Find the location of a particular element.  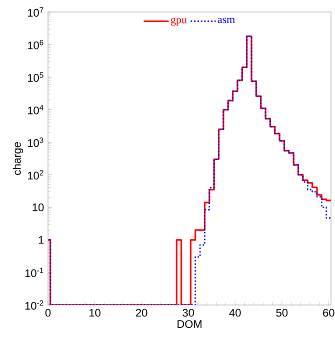

y-tick-label: 10$^{3}$ is located at coordinates (36, 142).